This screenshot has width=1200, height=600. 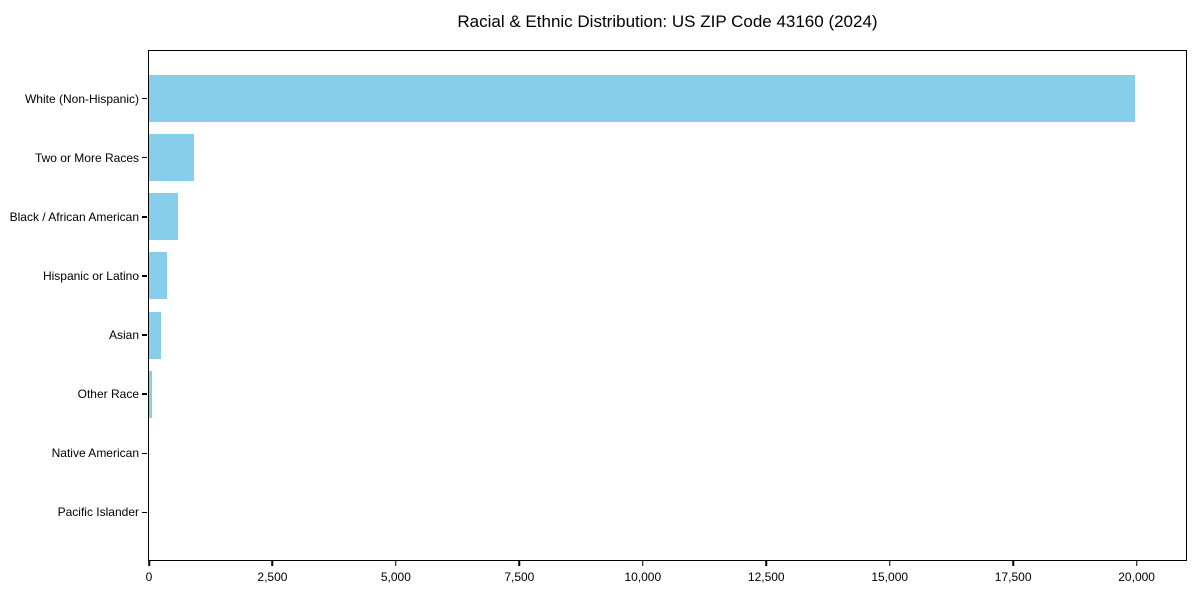 I want to click on y-tick-label: White (Non-Hispanic), so click(x=81, y=98).